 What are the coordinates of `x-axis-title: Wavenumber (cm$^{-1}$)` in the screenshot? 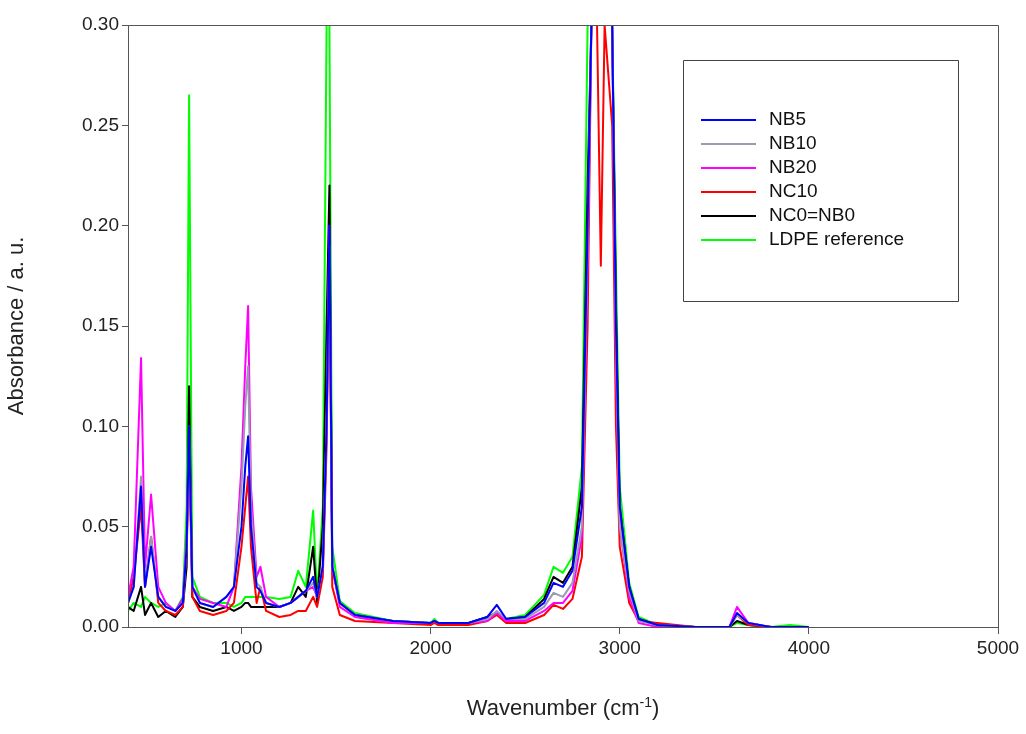 It's located at (563, 708).